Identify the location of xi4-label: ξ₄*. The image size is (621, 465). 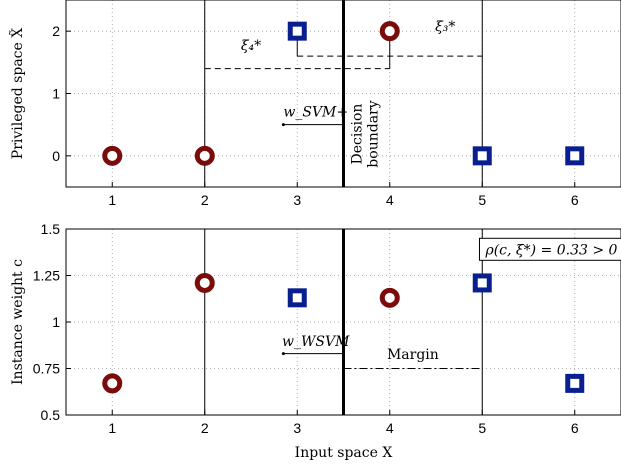
(251, 46).